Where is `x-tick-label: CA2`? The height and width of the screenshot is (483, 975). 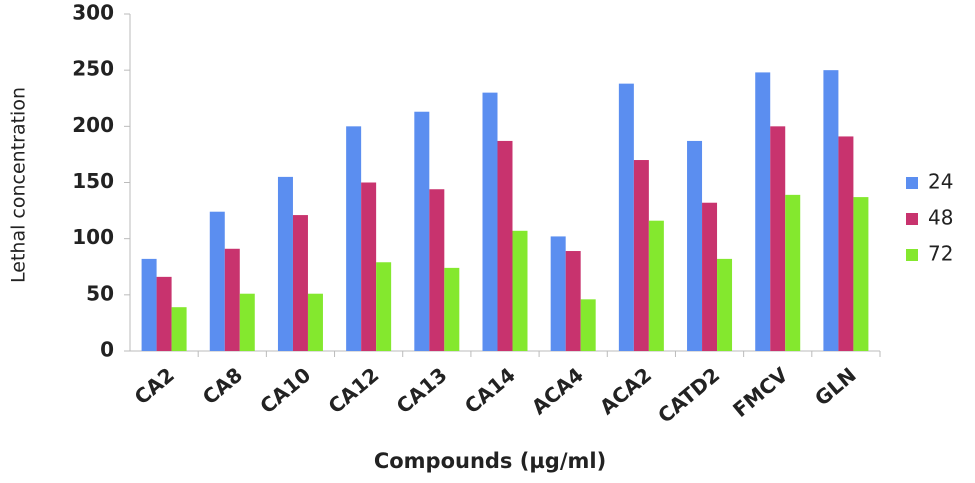 x-tick-label: CA2 is located at coordinates (154, 386).